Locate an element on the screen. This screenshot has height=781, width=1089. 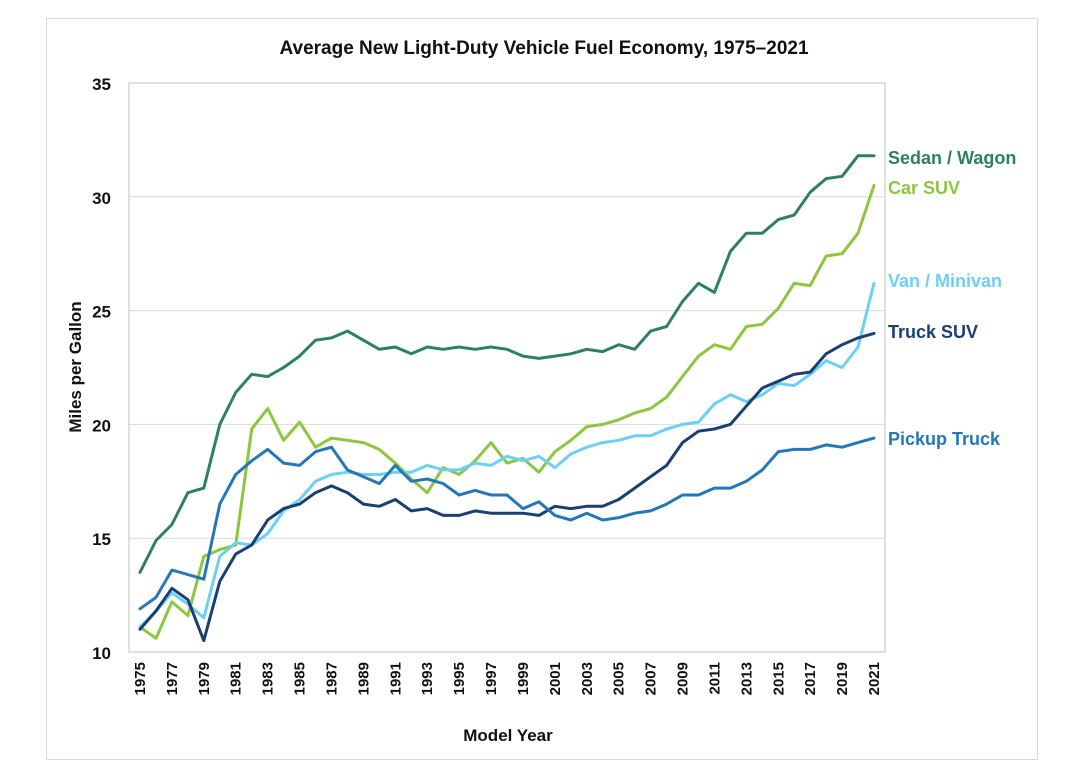
series-label: Truck SUV is located at coordinates (933, 332).